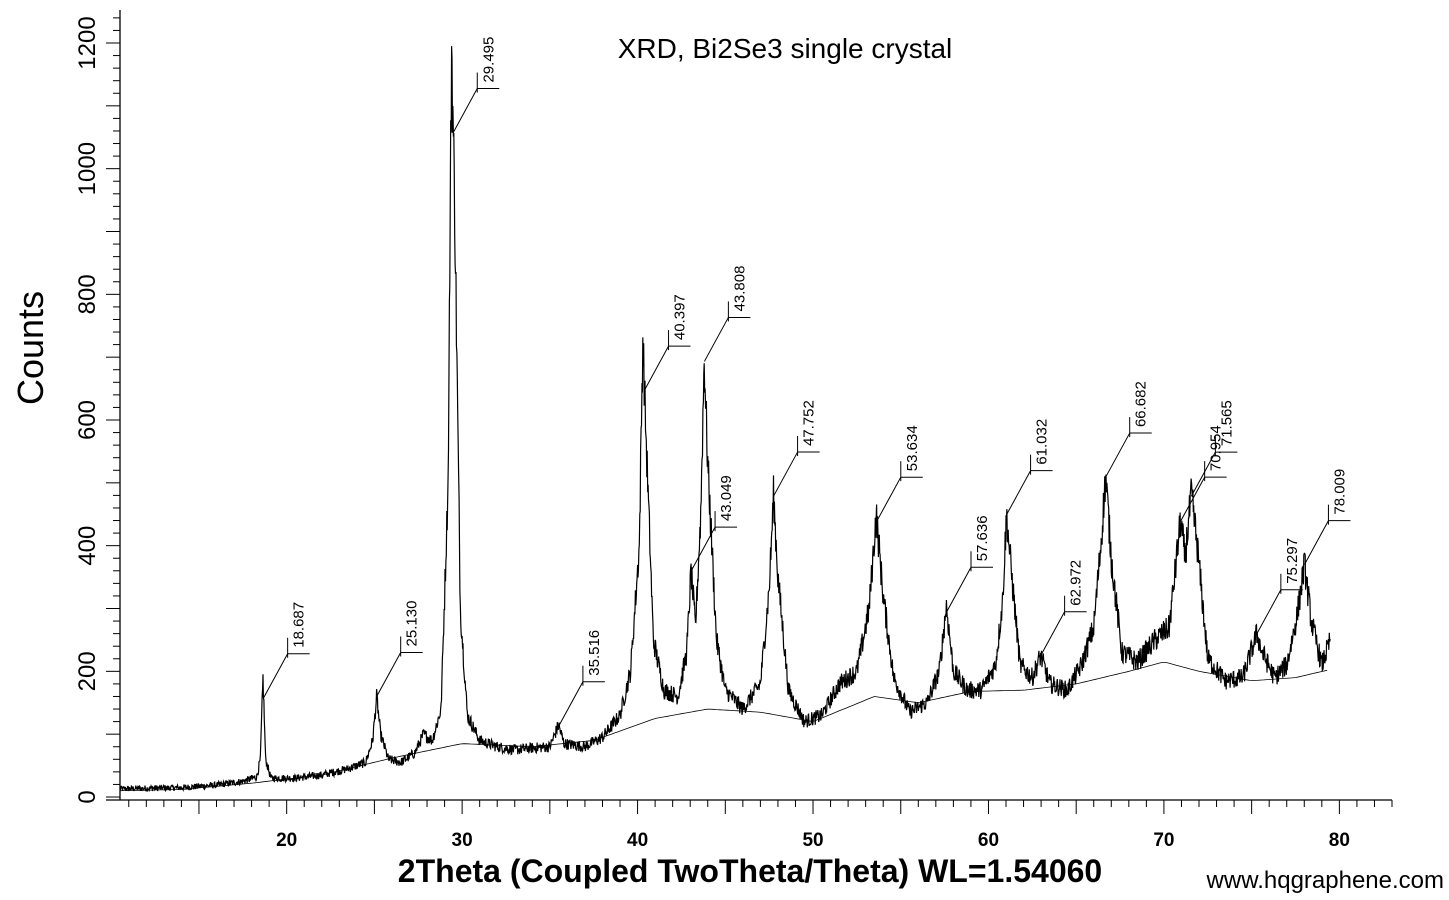 This screenshot has width=1449, height=900. What do you see at coordinates (1141, 404) in the screenshot?
I see `peak-label: 66.682` at bounding box center [1141, 404].